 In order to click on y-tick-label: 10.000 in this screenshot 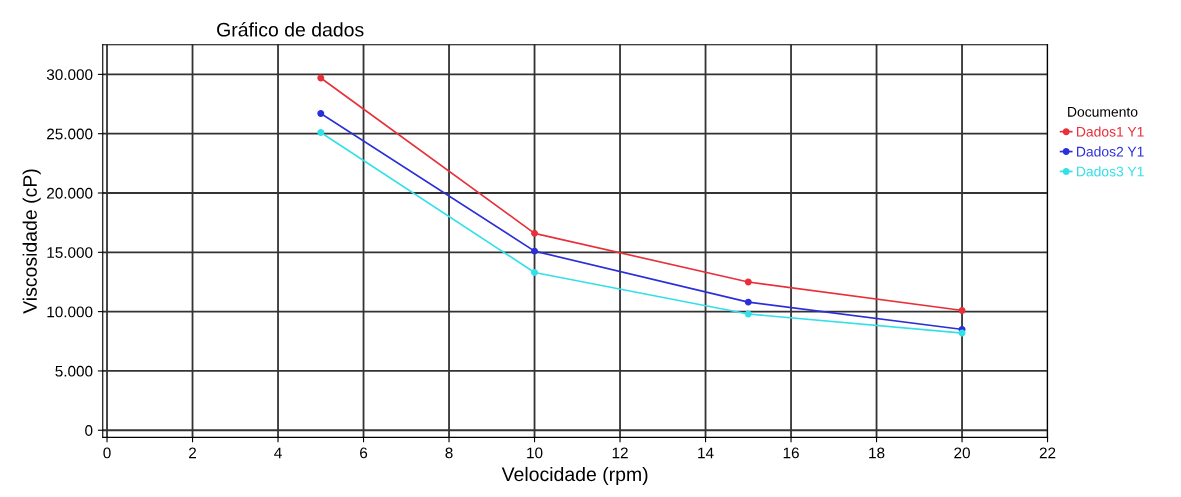, I will do `click(70, 312)`.